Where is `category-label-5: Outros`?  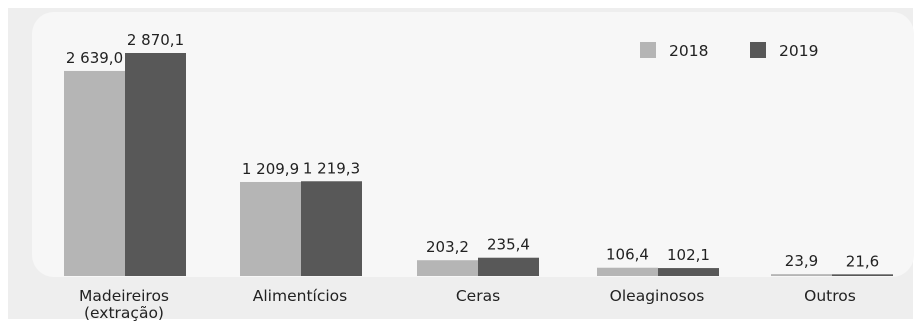
category-label-5: Outros is located at coordinates (830, 296).